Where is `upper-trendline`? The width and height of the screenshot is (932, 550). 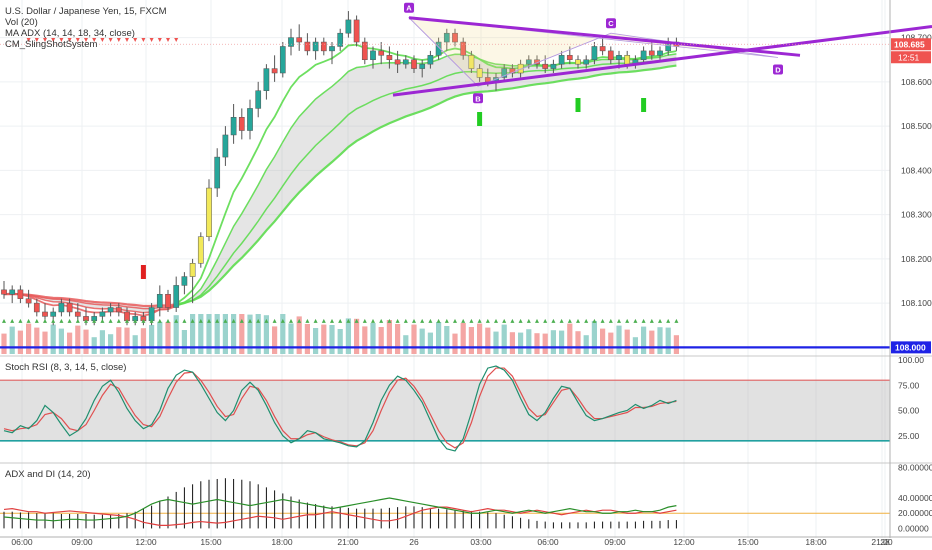
upper-trendline is located at coordinates (604, 36).